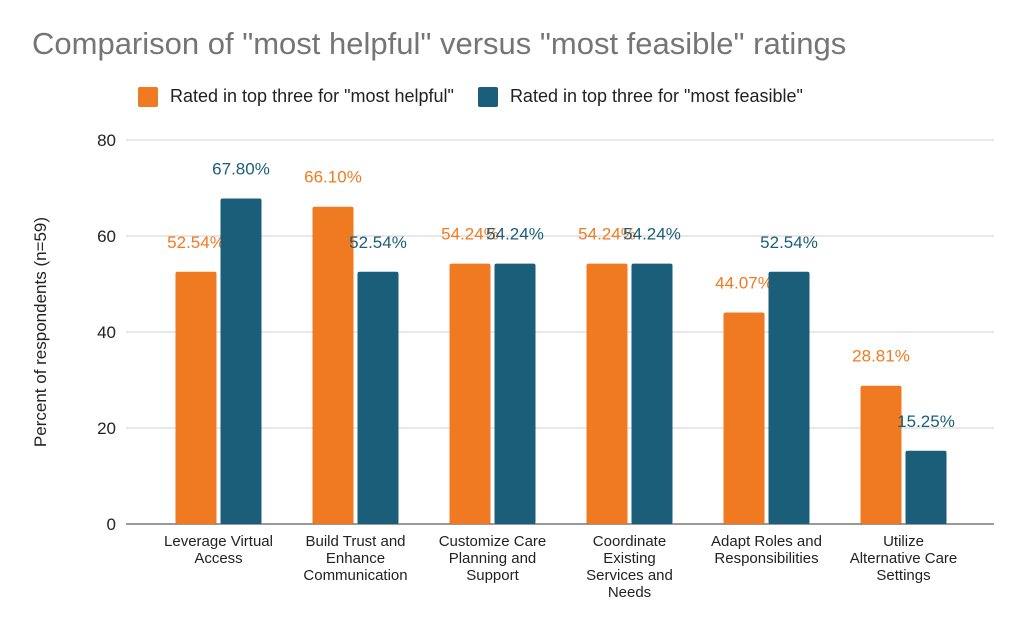  I want to click on legend-item-most-feasible: Rated in top three for "most feasible", so click(640, 96).